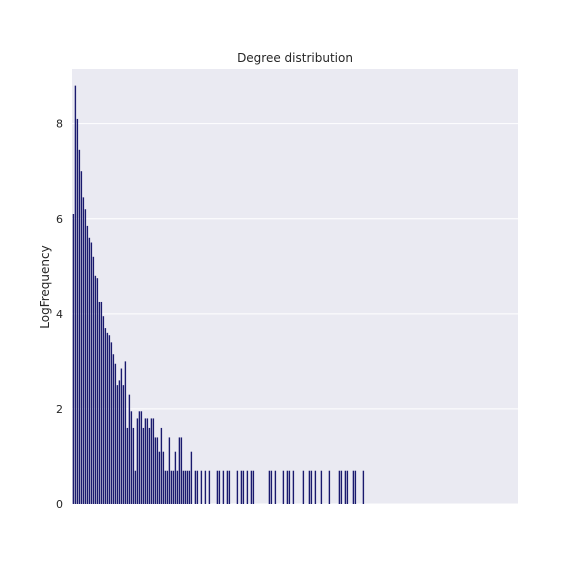 Image resolution: width=576 pixels, height=576 pixels. I want to click on chart-title: Degree distribution, so click(295, 58).